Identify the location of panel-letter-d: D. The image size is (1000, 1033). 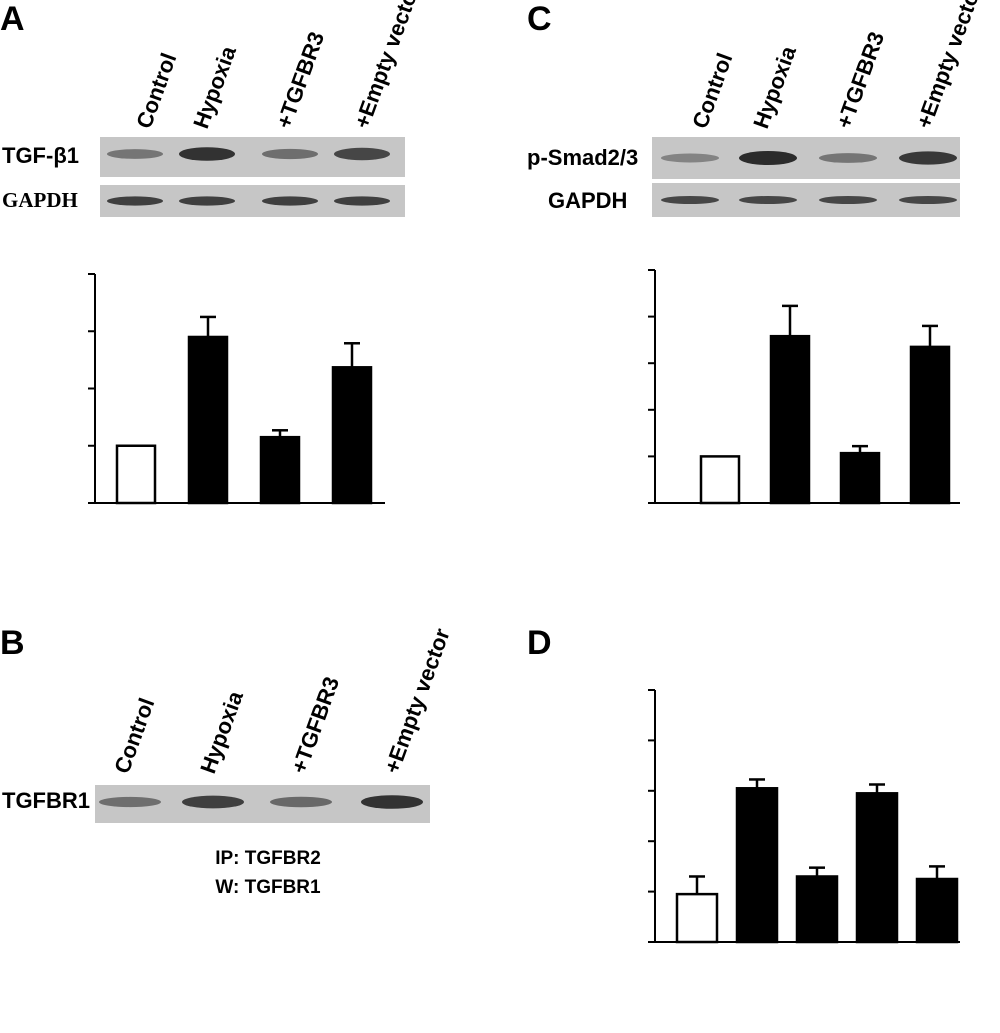
(539, 643).